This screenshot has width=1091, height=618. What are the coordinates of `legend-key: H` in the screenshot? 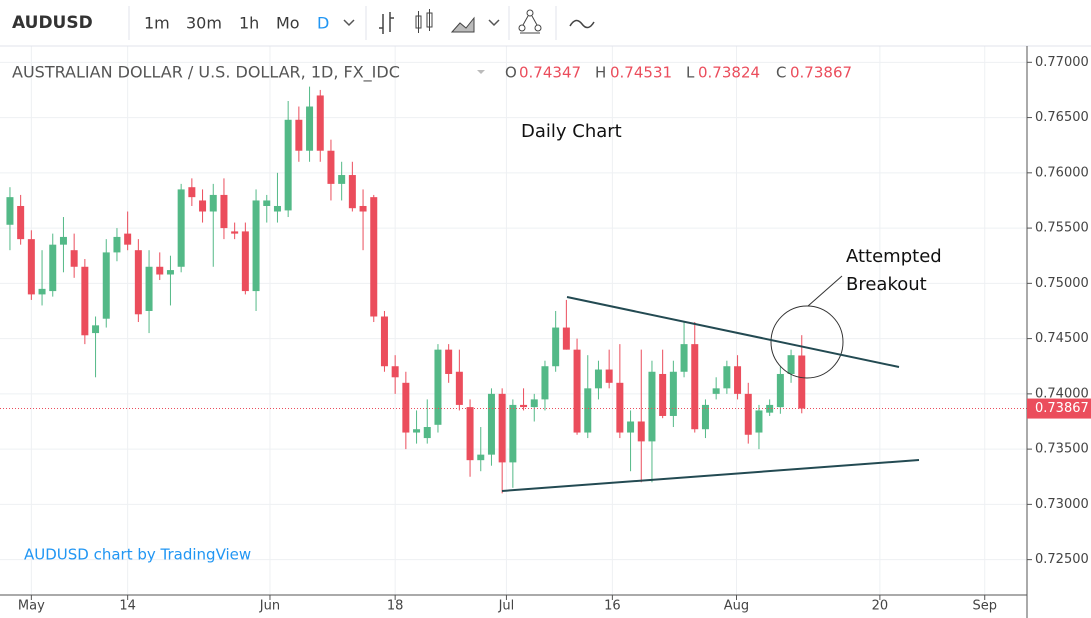 It's located at (600, 73).